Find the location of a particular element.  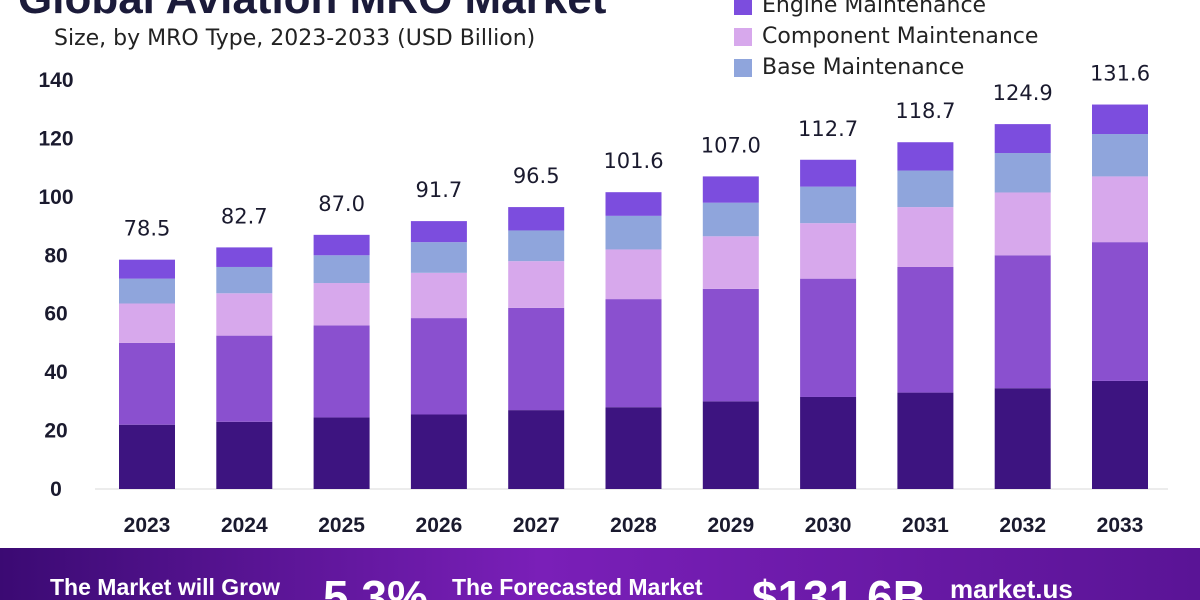

x-tick-label: 2033 is located at coordinates (1120, 525).